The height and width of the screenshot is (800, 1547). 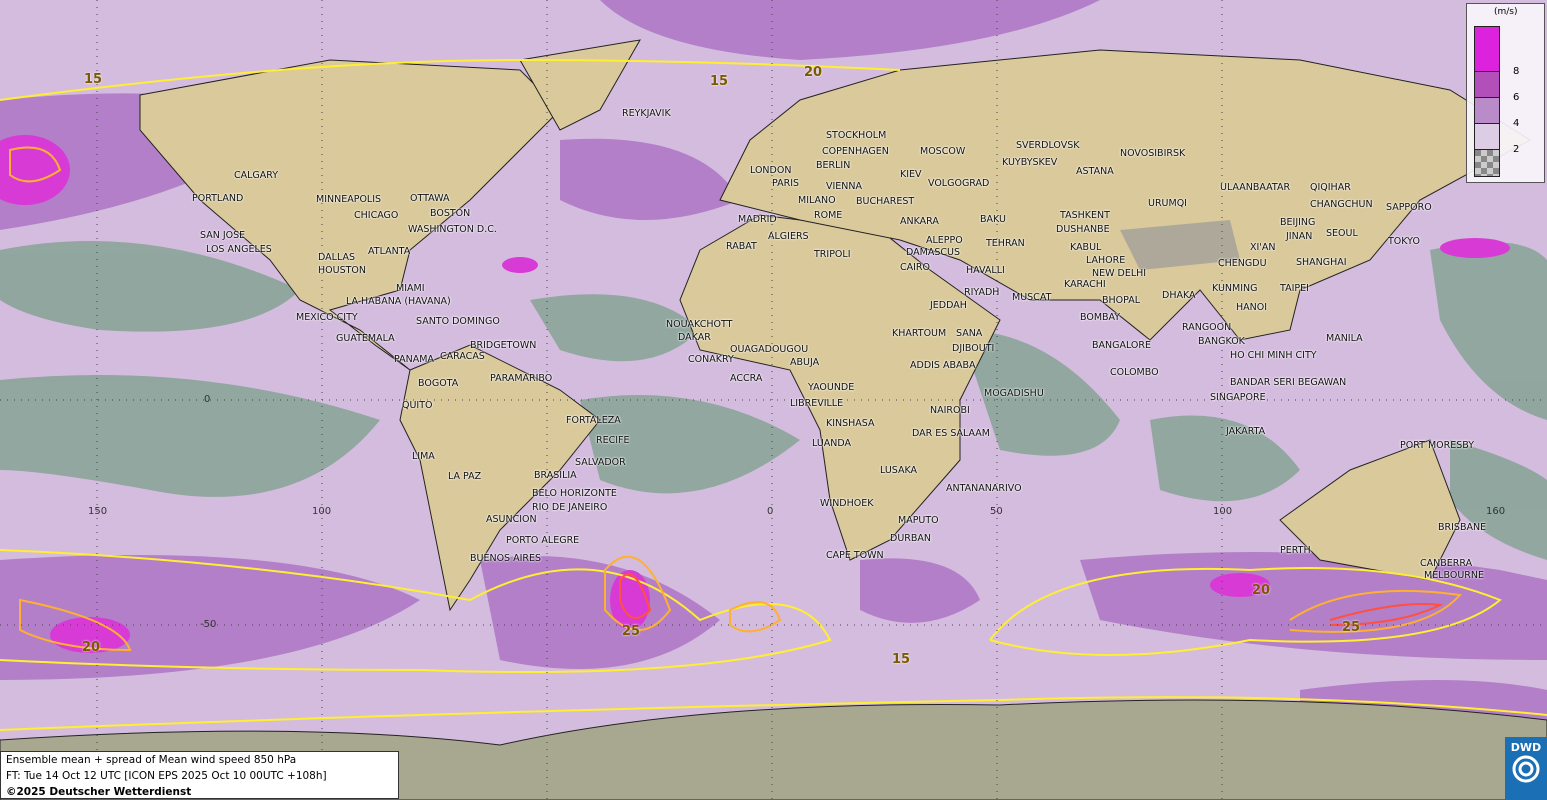 What do you see at coordinates (844, 186) in the screenshot?
I see `city-label: VIENNA` at bounding box center [844, 186].